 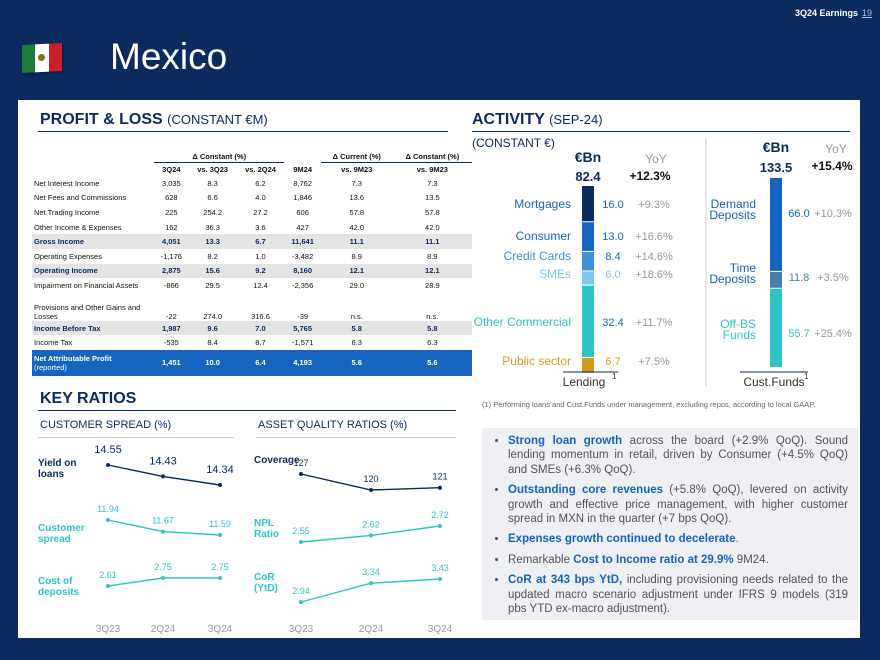 I want to click on highlight-bullet: Expenses growth continued to decelerate., so click(x=678, y=539).